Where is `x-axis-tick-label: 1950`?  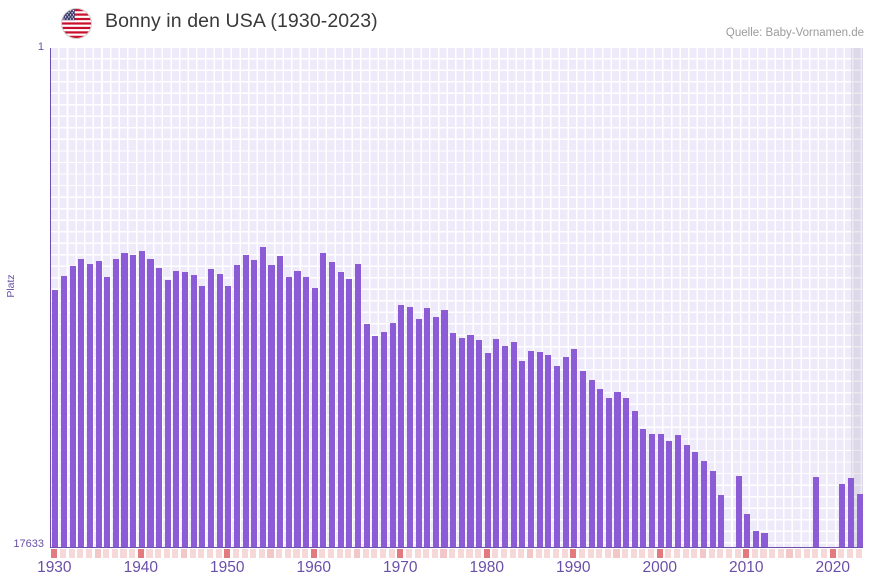
x-axis-tick-label: 1950 is located at coordinates (227, 567).